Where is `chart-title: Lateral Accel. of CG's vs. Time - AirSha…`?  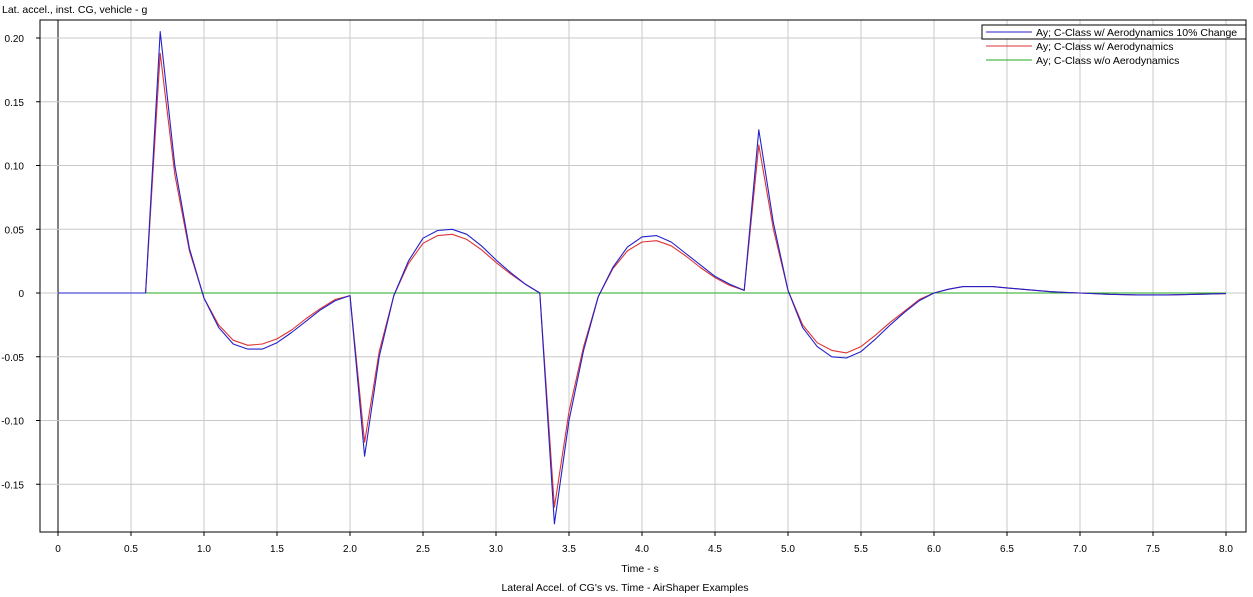
chart-title: Lateral Accel. of CG's vs. Time - AirSha… is located at coordinates (624, 588).